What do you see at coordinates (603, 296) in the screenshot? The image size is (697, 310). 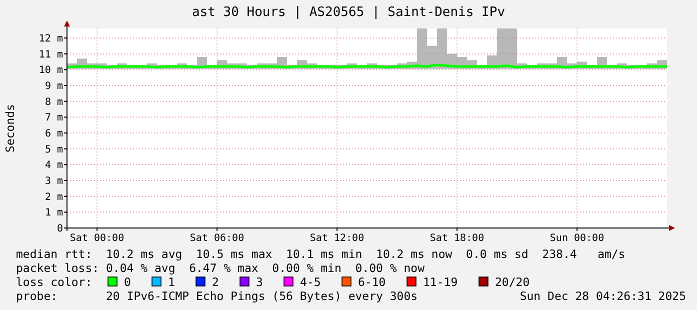 I see `text: Sun Dec 28 04:26:31 2025` at bounding box center [603, 296].